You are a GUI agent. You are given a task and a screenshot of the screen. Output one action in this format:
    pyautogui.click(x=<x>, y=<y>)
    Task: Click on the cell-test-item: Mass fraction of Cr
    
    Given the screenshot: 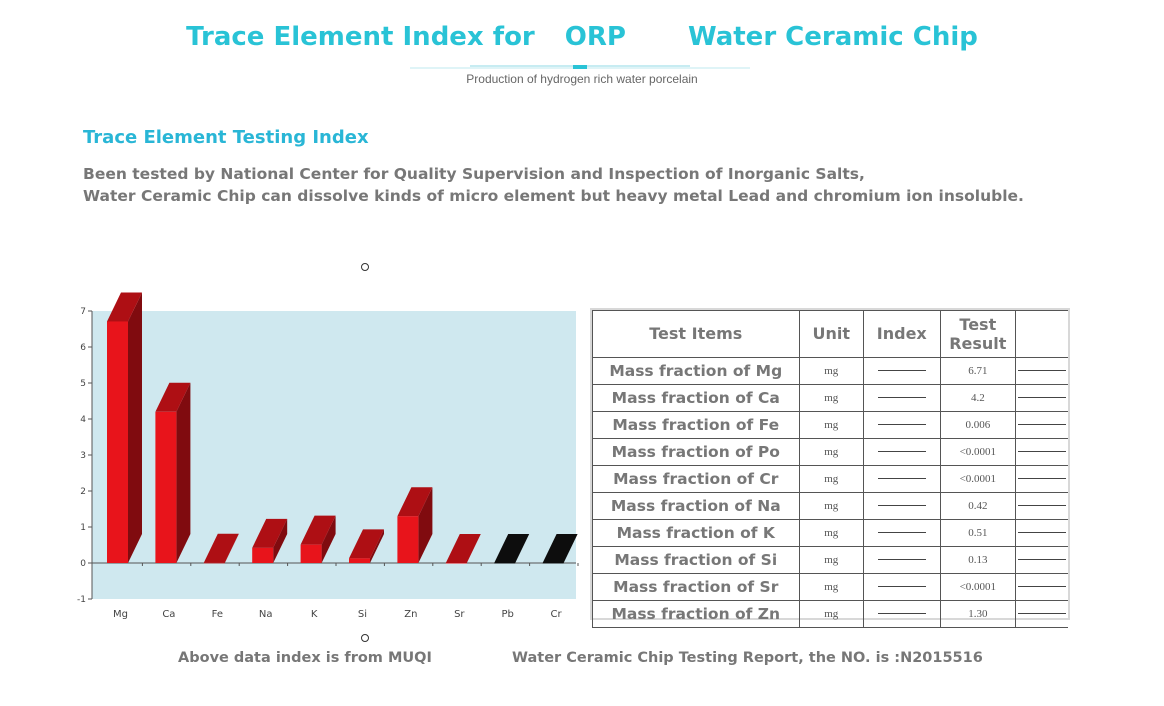 What is the action you would take?
    pyautogui.click(x=696, y=479)
    